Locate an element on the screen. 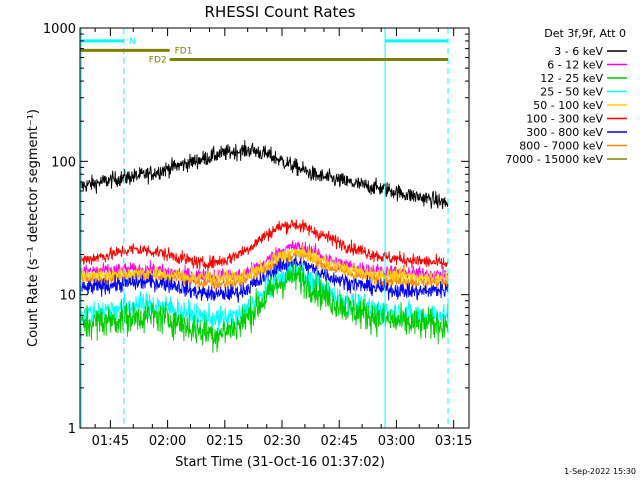 The width and height of the screenshot is (640, 480). chart-title: RHESSI Count Rates is located at coordinates (280, 12).